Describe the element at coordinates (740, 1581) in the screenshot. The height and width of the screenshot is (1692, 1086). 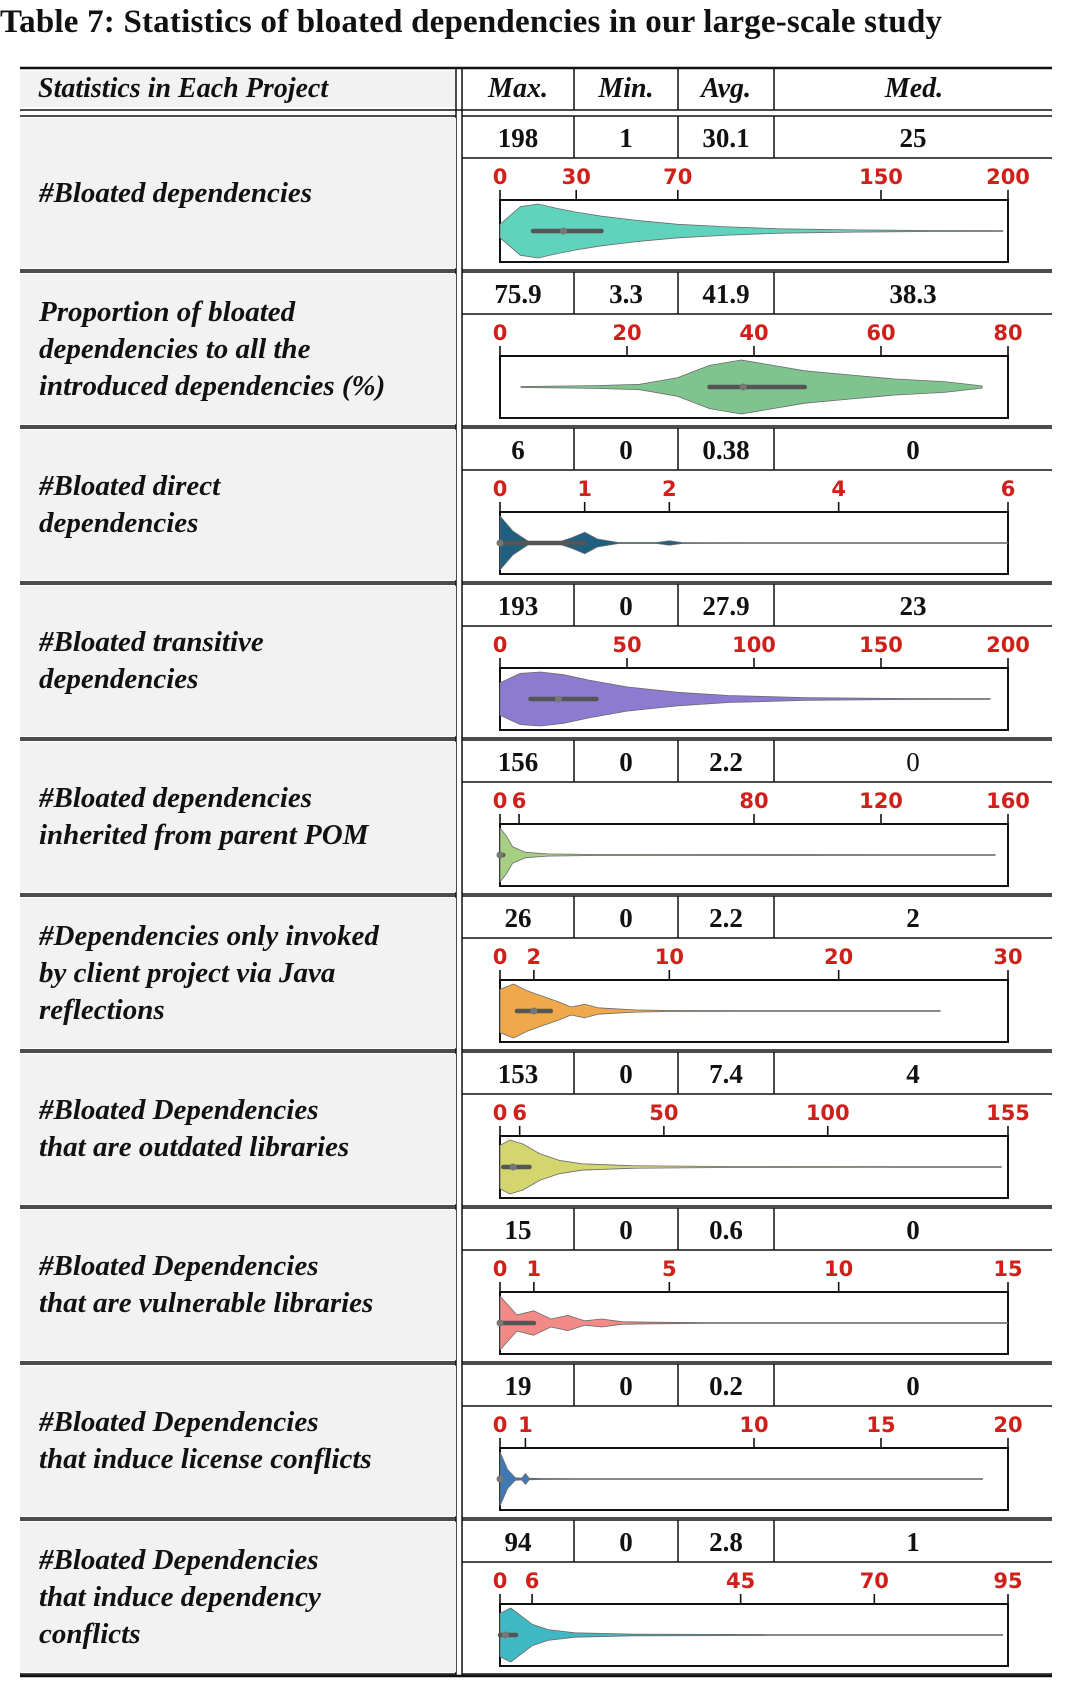
I see `violin-tick-label: 45` at that location.